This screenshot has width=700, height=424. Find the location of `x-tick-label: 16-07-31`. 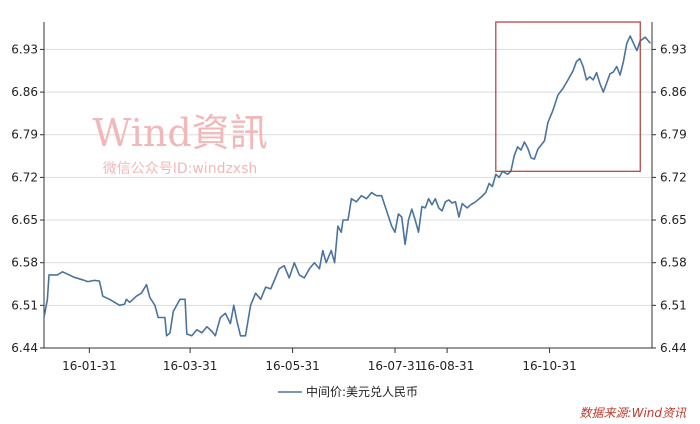

x-tick-label: 16-07-31 is located at coordinates (395, 366).